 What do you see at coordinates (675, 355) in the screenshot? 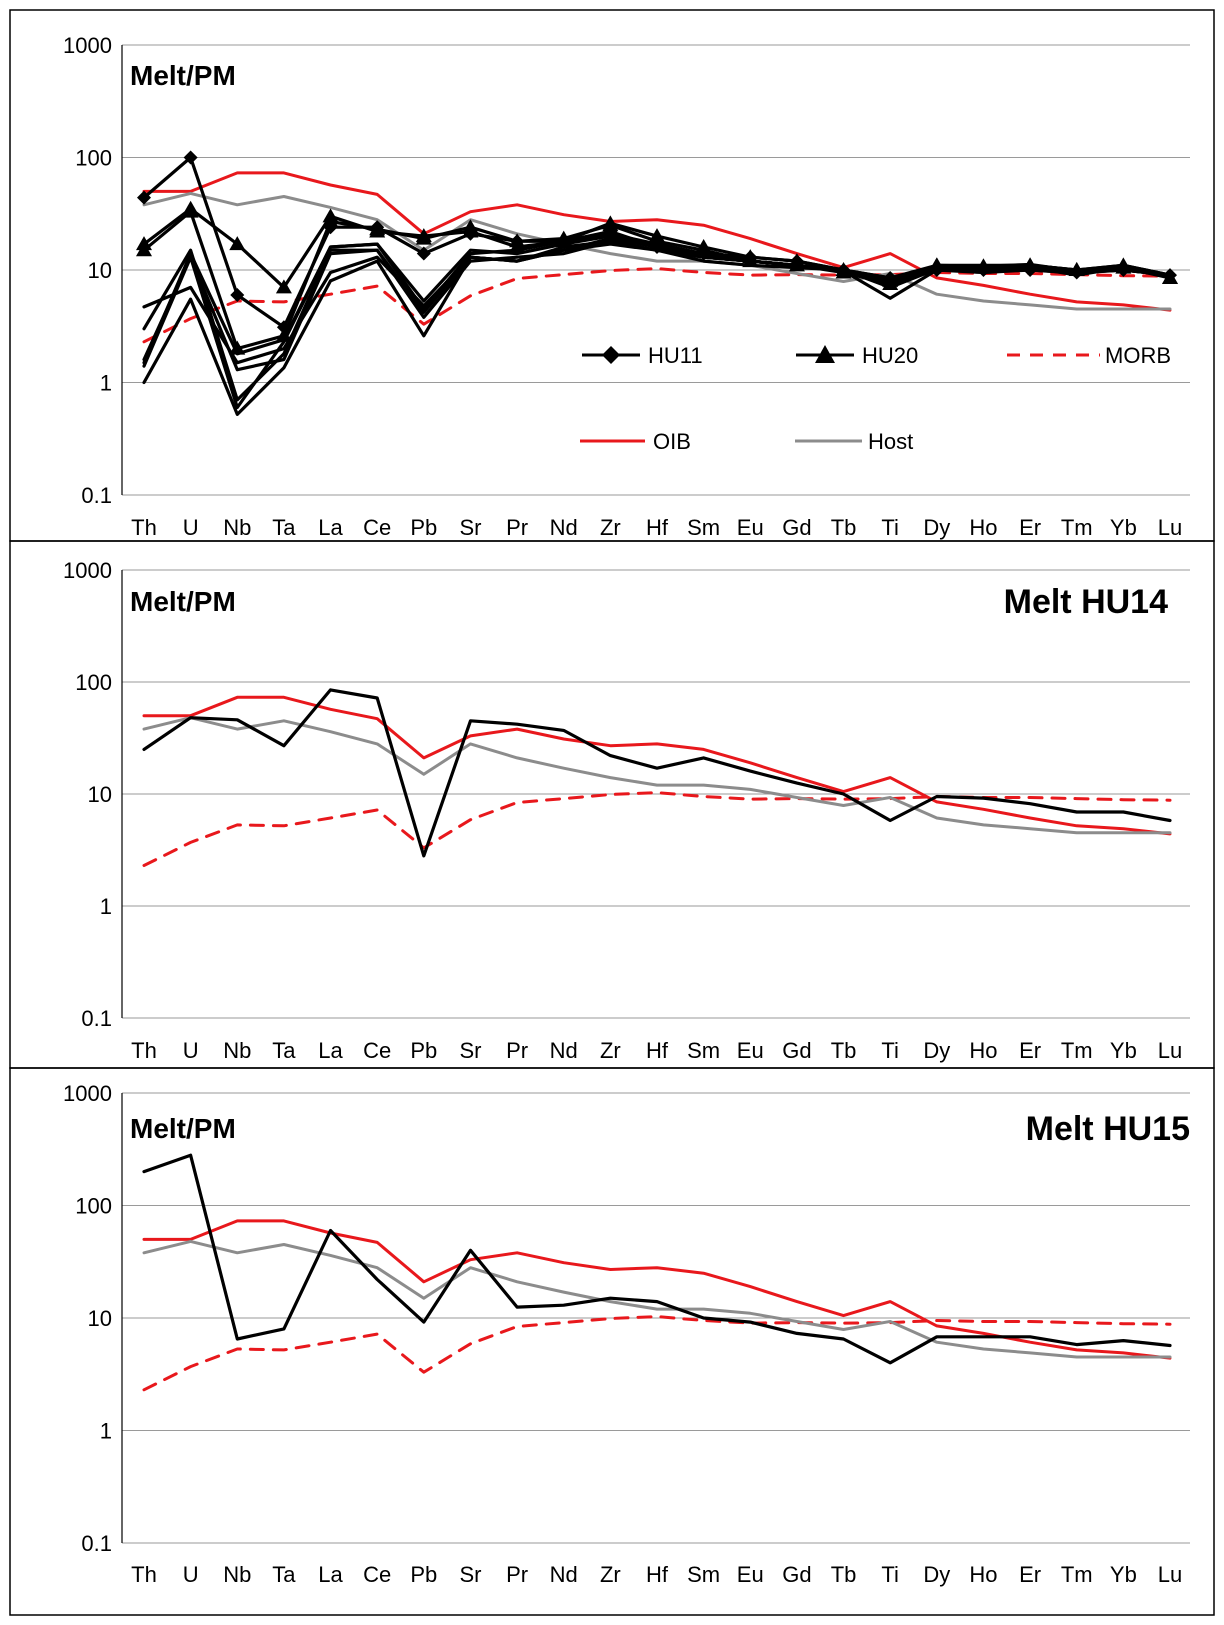
I see `legend-hu11-label: HU11` at bounding box center [675, 355].